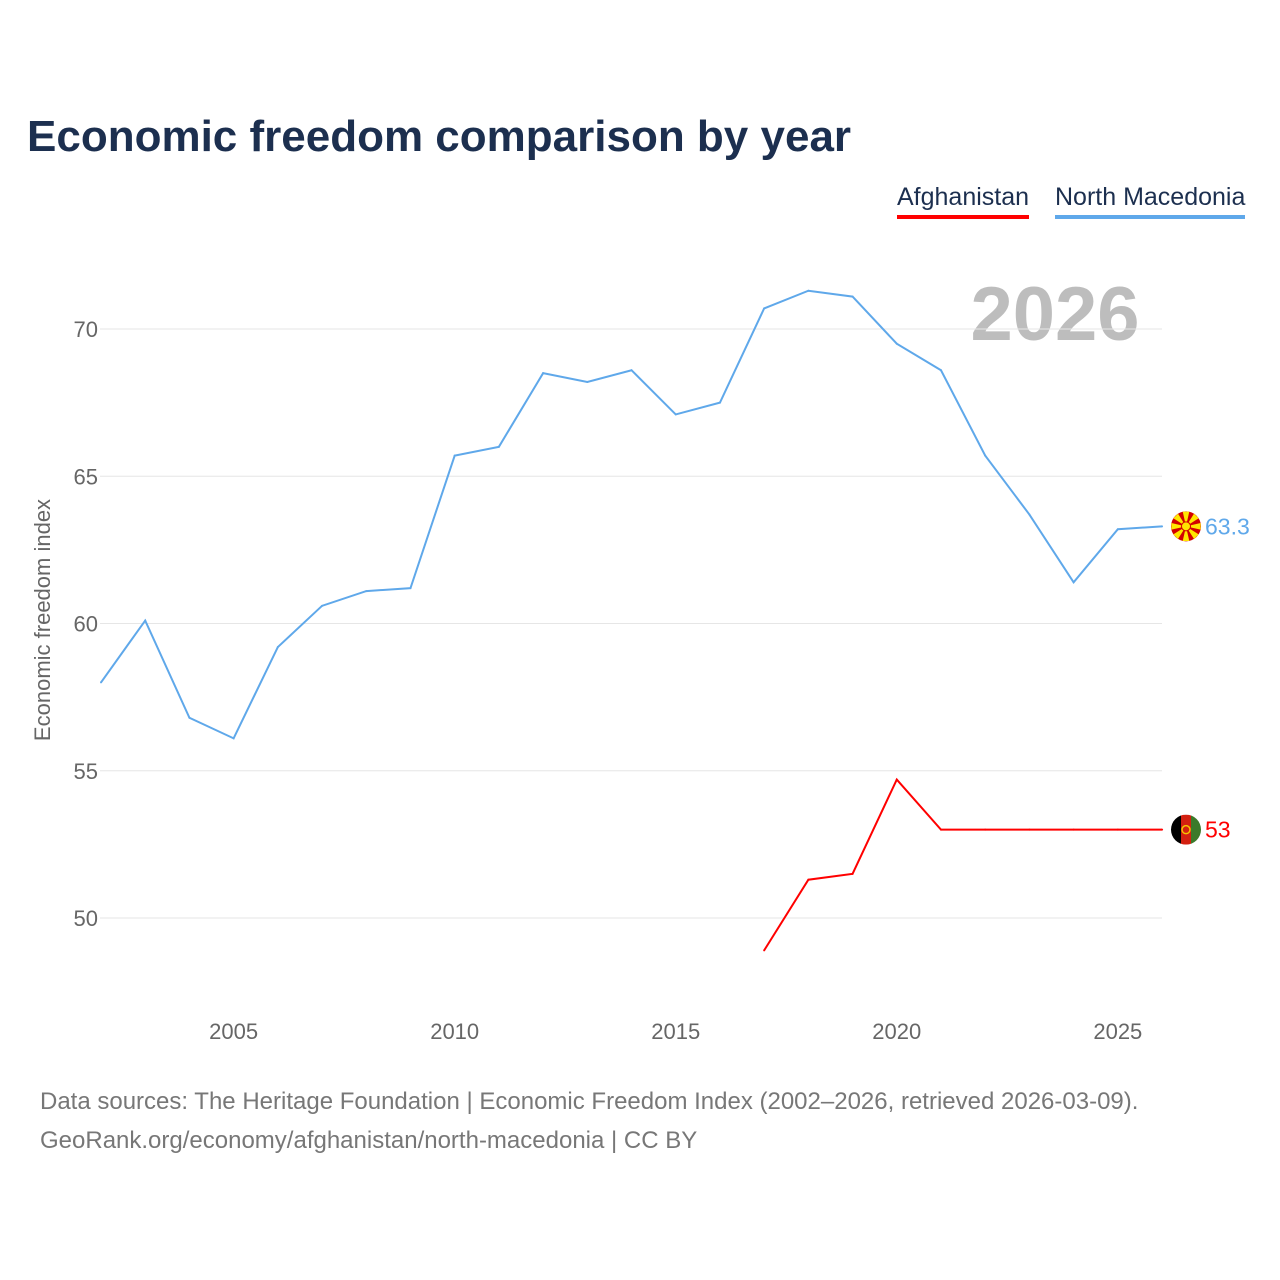 Image resolution: width=1280 pixels, height=1280 pixels. Describe the element at coordinates (1150, 201) in the screenshot. I see `legend-north-macedonia: North Macedonia` at that location.